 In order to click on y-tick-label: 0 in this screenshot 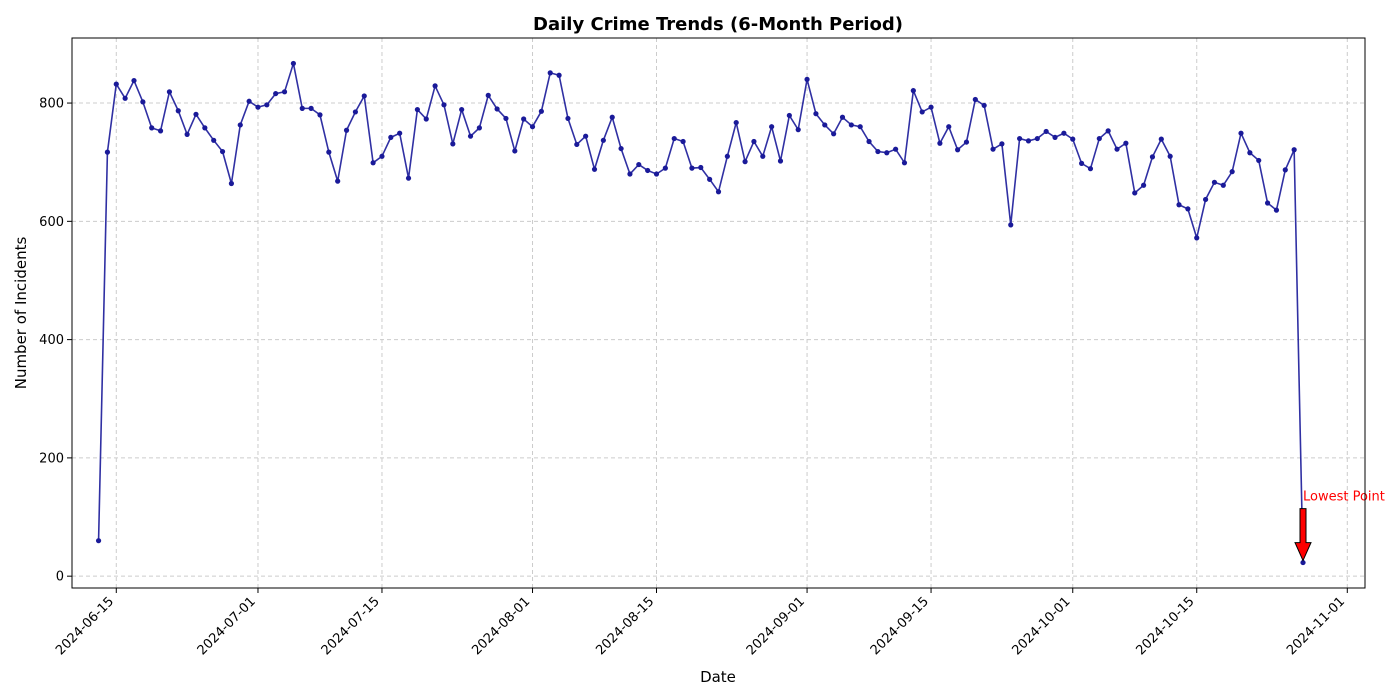, I will do `click(60, 577)`.